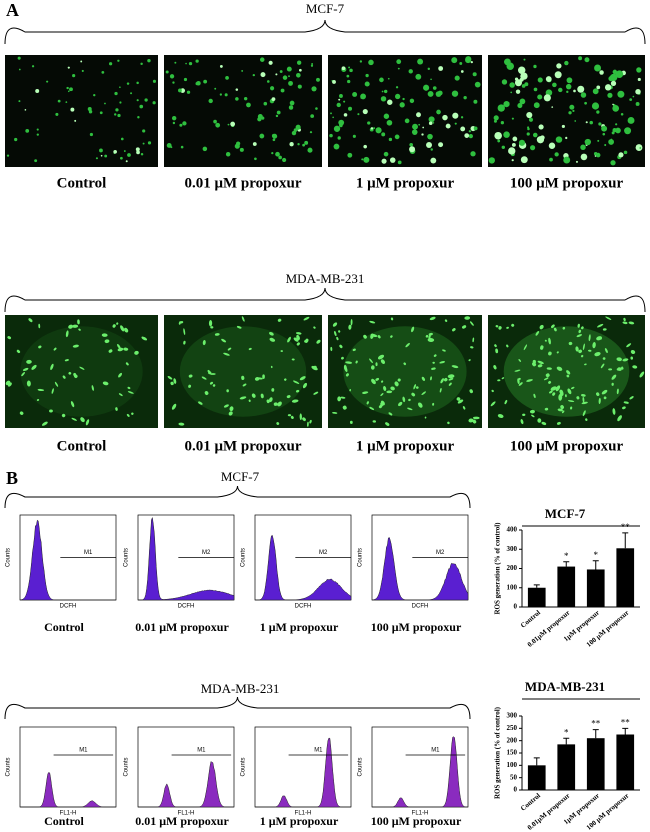 The width and height of the screenshot is (650, 832). Describe the element at coordinates (405, 446) in the screenshot. I see `caption: 1 μM propoxur` at that location.